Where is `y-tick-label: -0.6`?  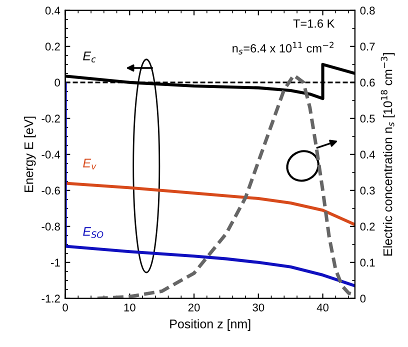
y-tick-label: -0.6 is located at coordinates (51, 190).